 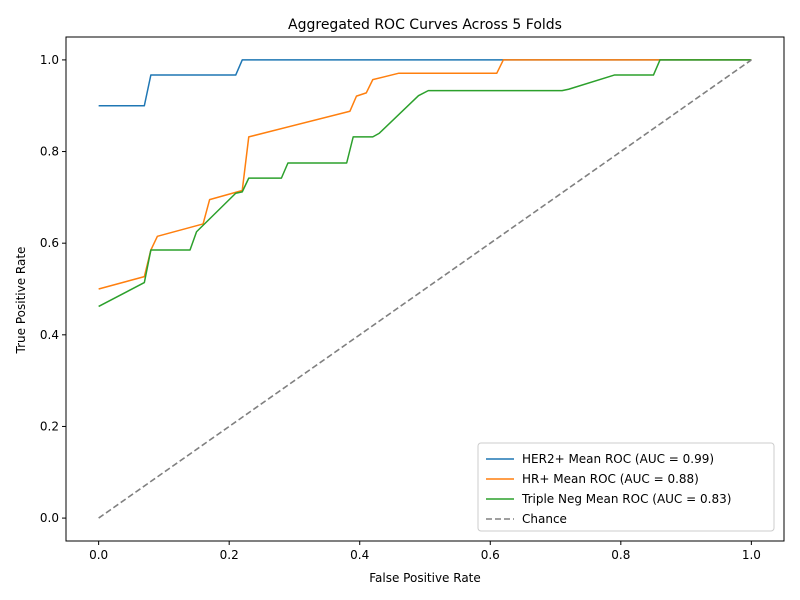 What do you see at coordinates (425, 25) in the screenshot?
I see `chart-title: Aggregated ROC Curves Across 5 Folds` at bounding box center [425, 25].